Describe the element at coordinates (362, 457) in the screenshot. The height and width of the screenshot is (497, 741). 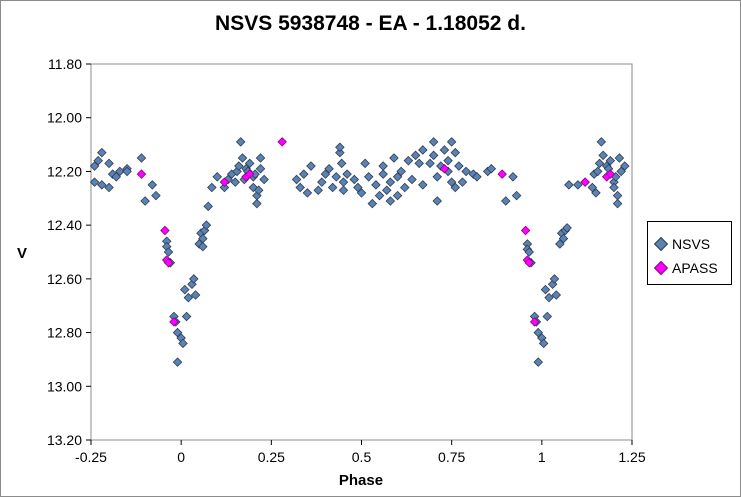
I see `x-tick-label: 0.5` at that location.